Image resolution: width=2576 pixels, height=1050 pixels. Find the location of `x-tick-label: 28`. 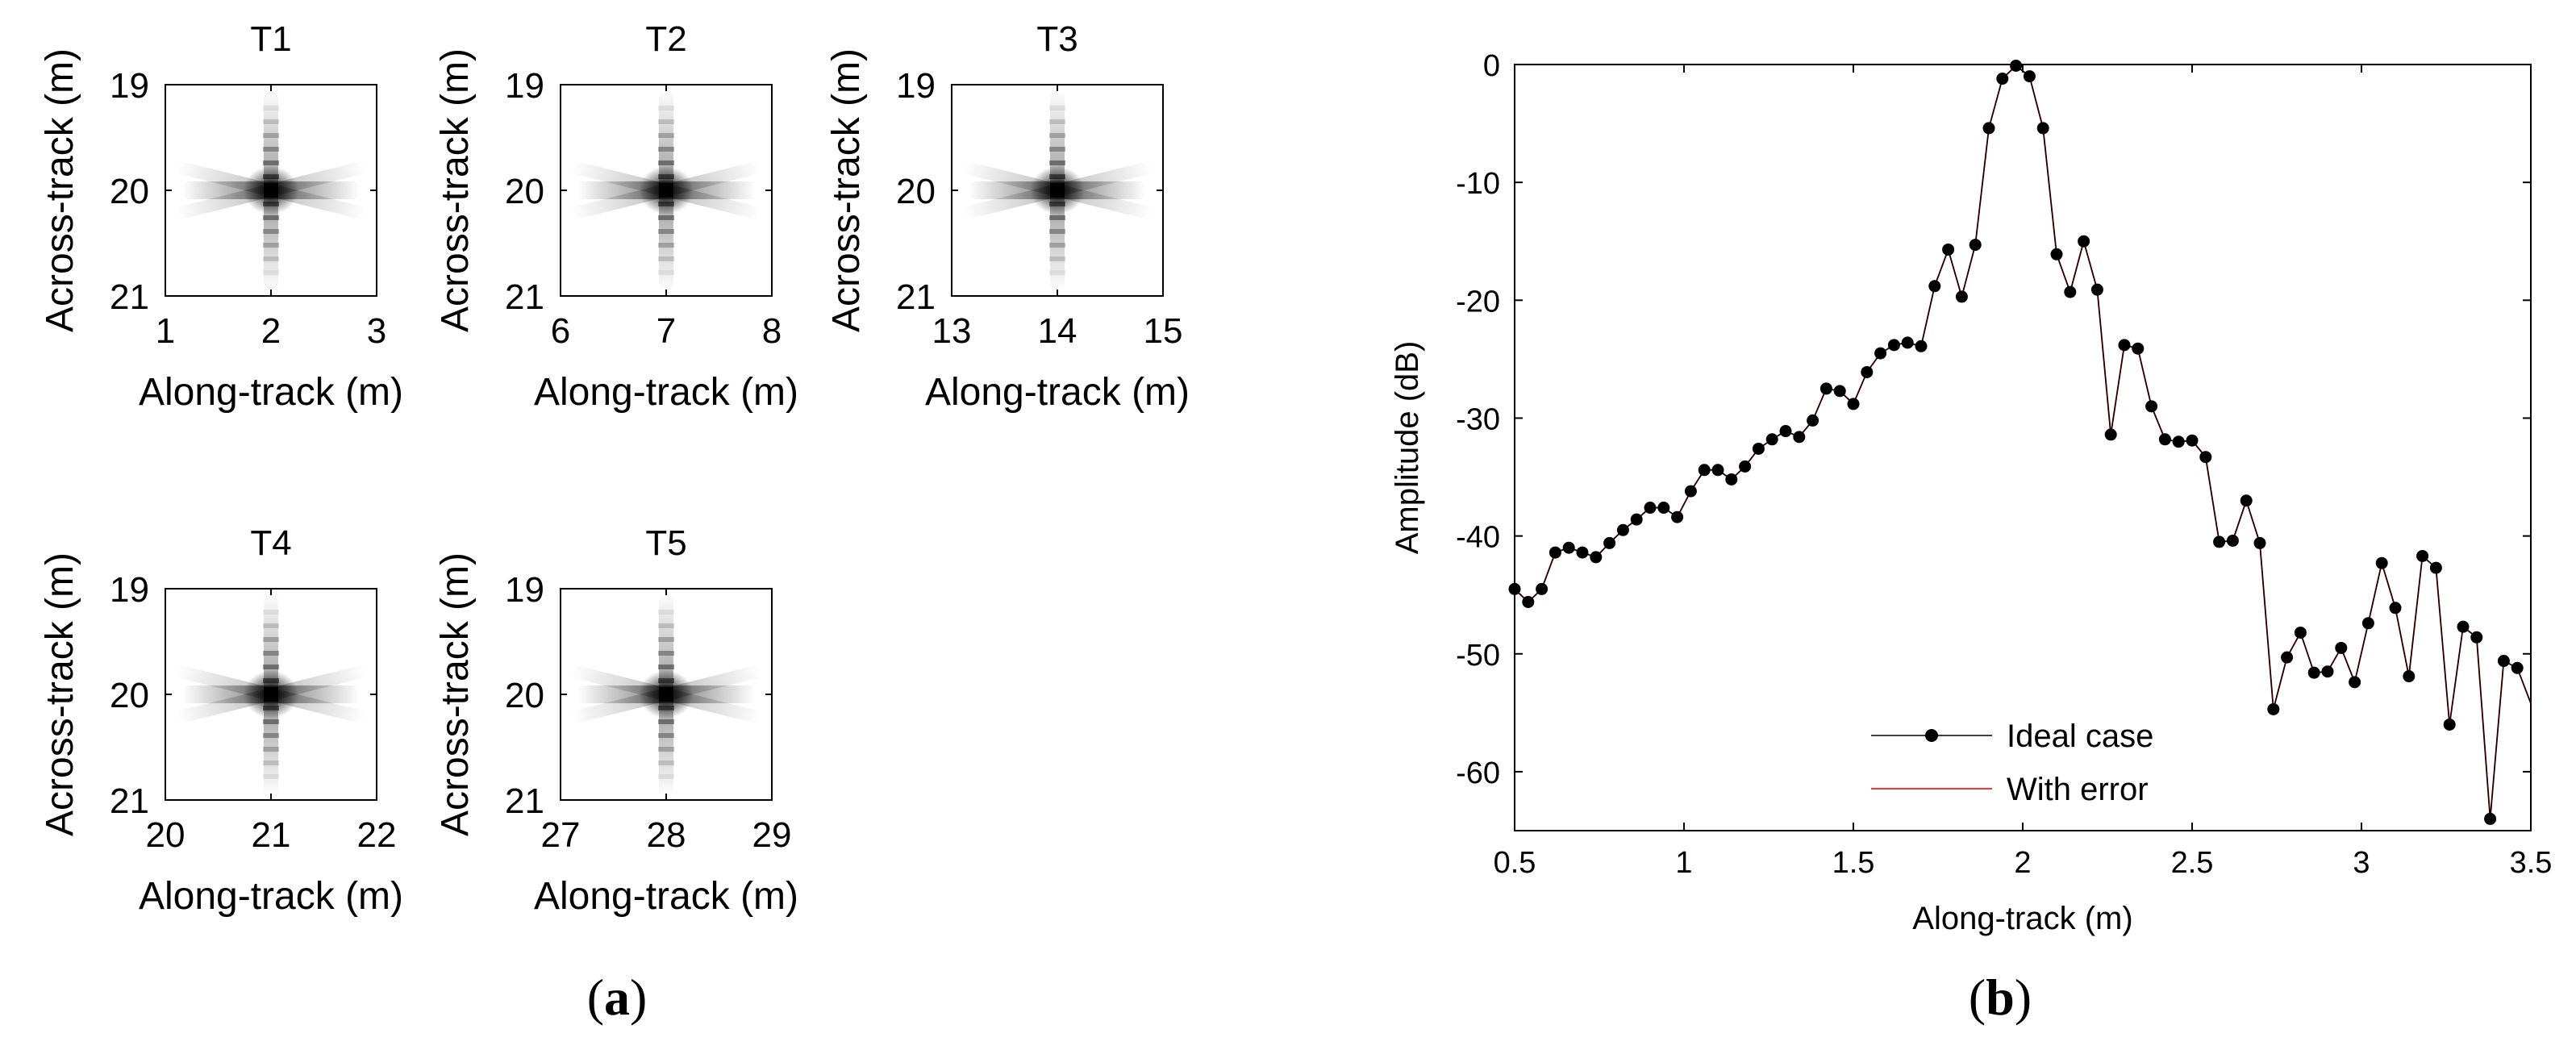

x-tick-label: 28 is located at coordinates (666, 835).